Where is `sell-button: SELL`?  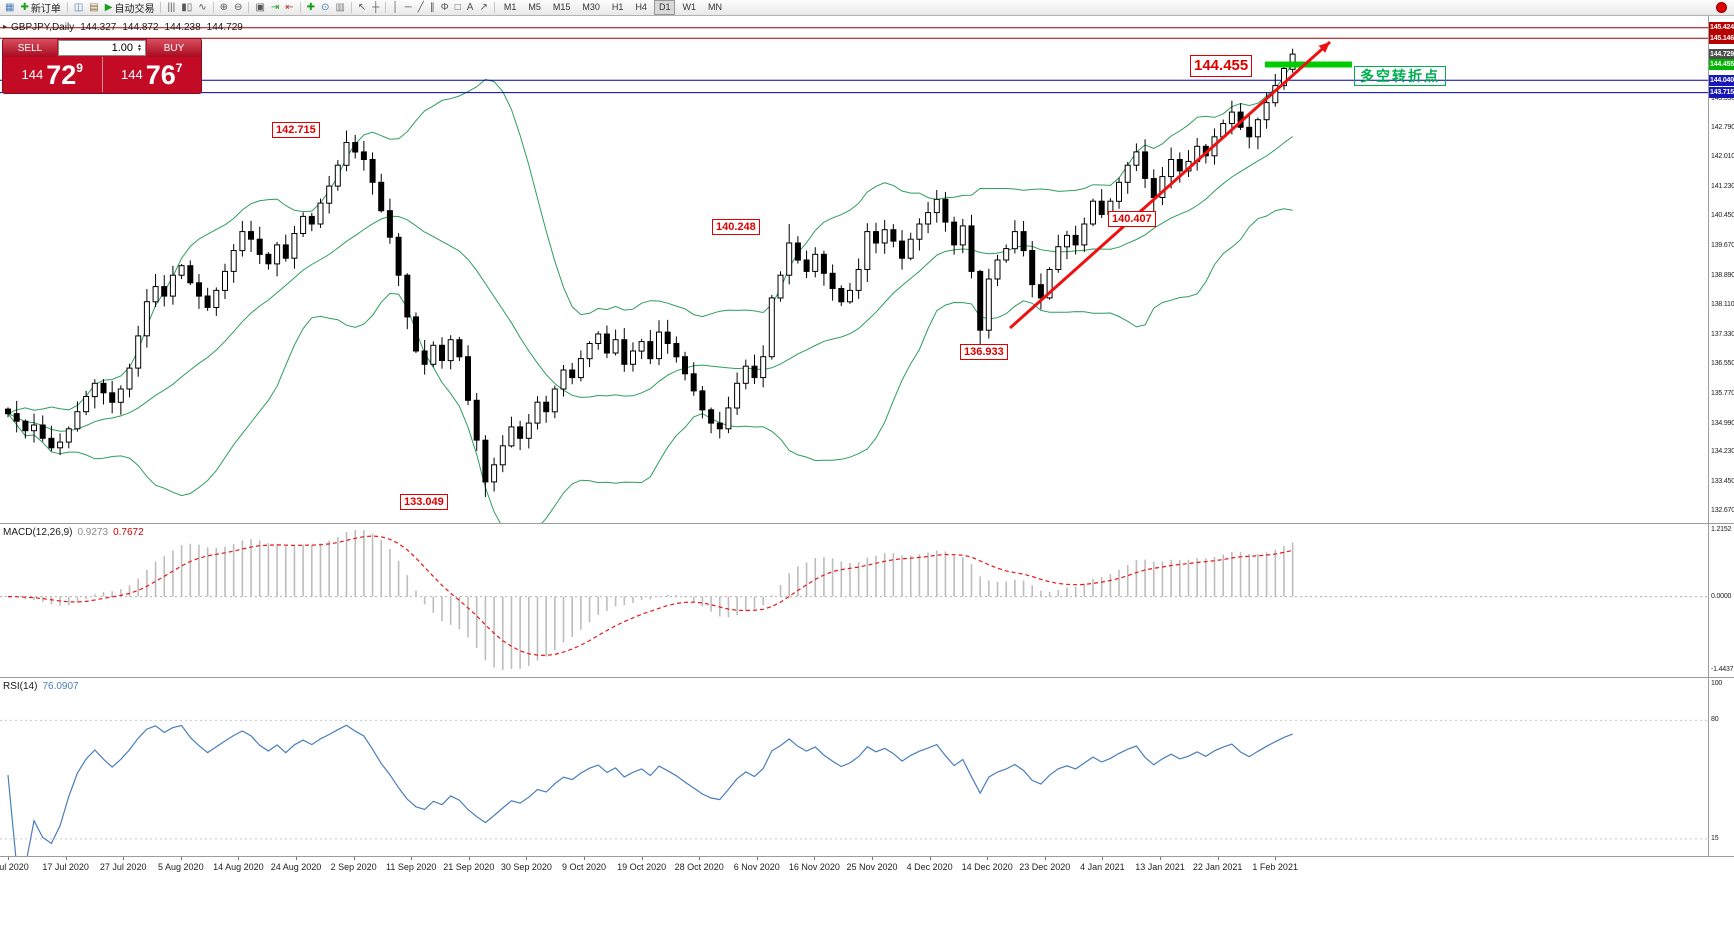
sell-button: SELL is located at coordinates (30, 48).